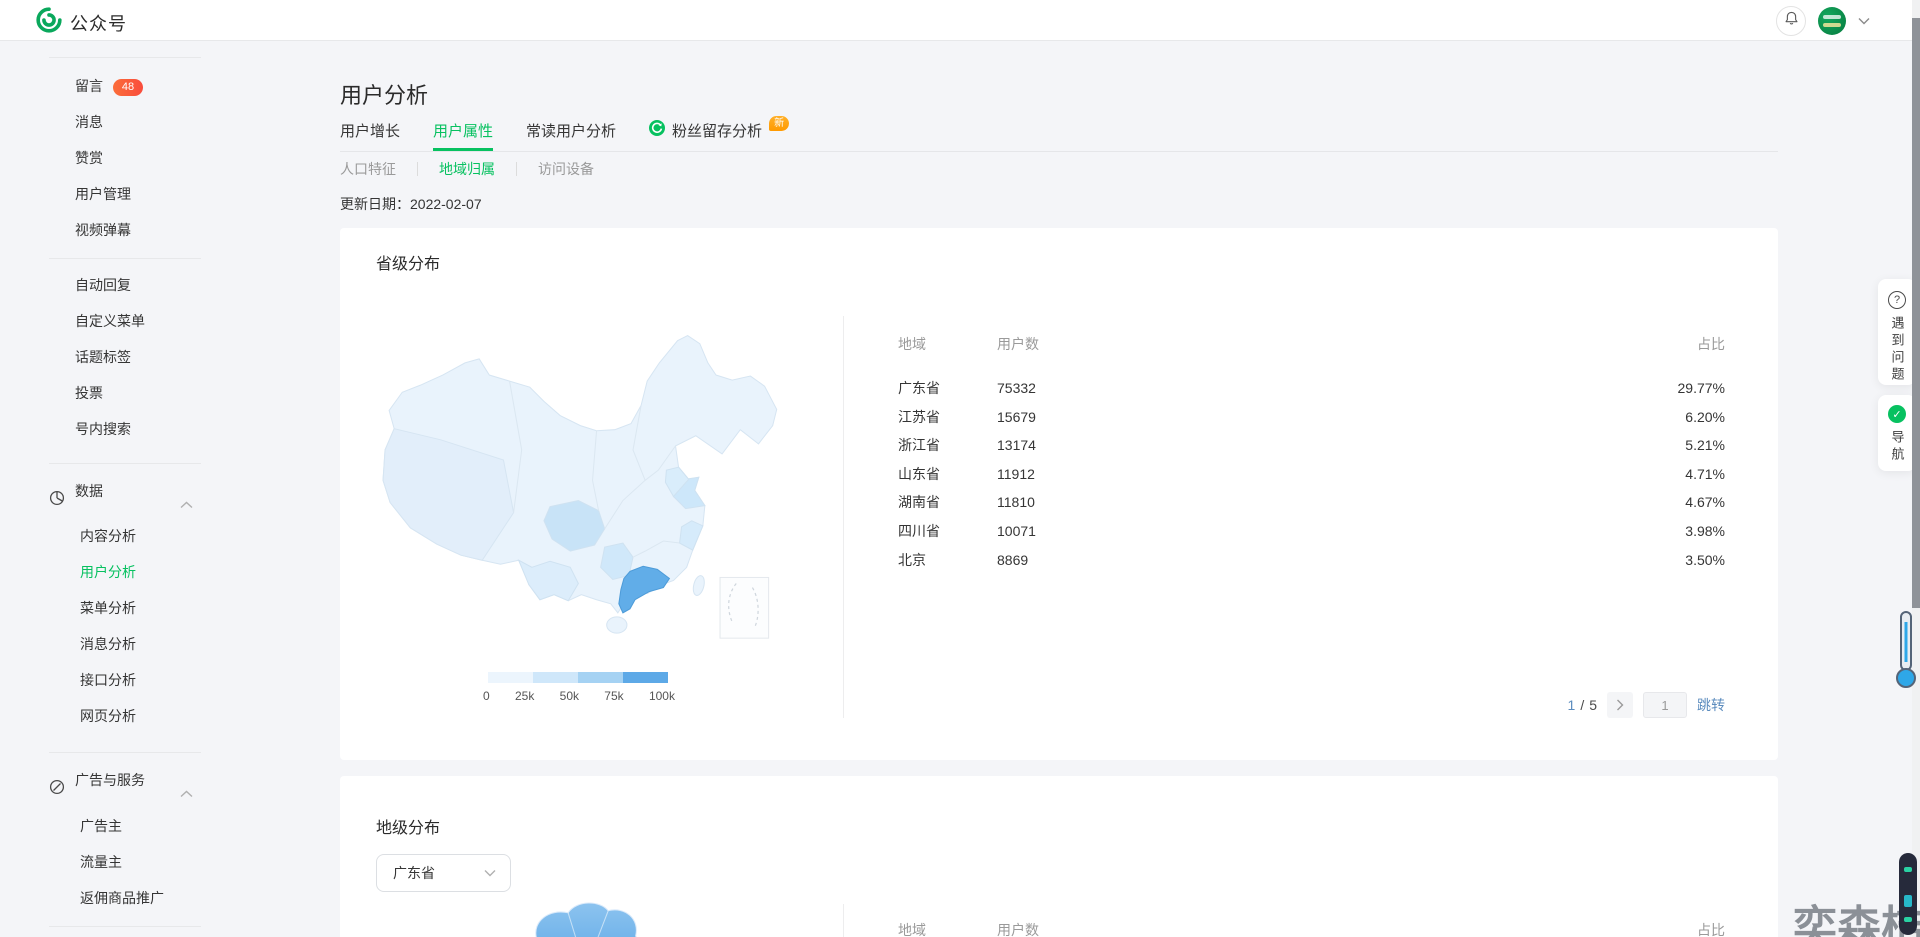 This screenshot has height=937, width=1920. I want to click on sidebar-item-label: 接口分析, so click(108, 680).